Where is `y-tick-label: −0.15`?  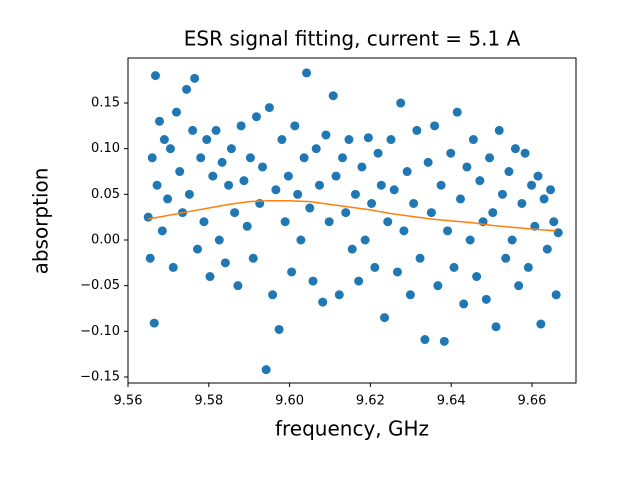 y-tick-label: −0.15 is located at coordinates (100, 376).